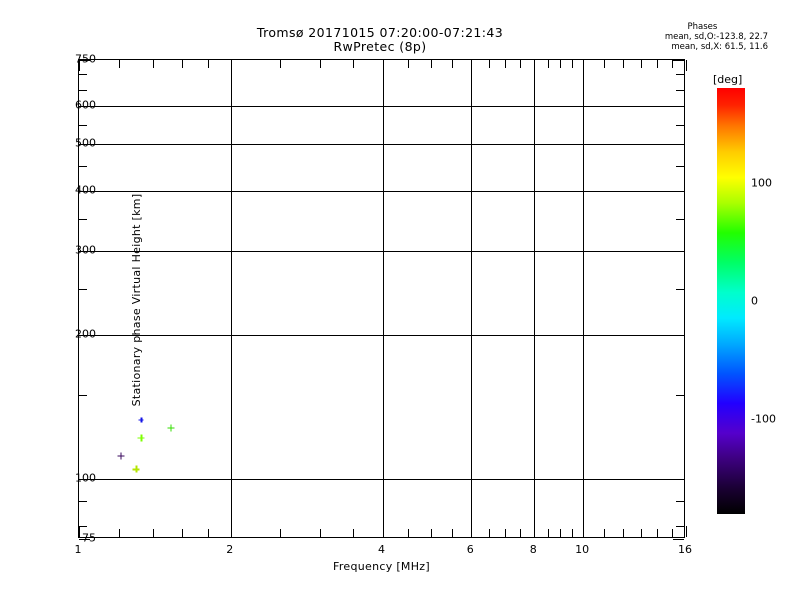  What do you see at coordinates (702, 27) in the screenshot?
I see `statistics-heading: Phases` at bounding box center [702, 27].